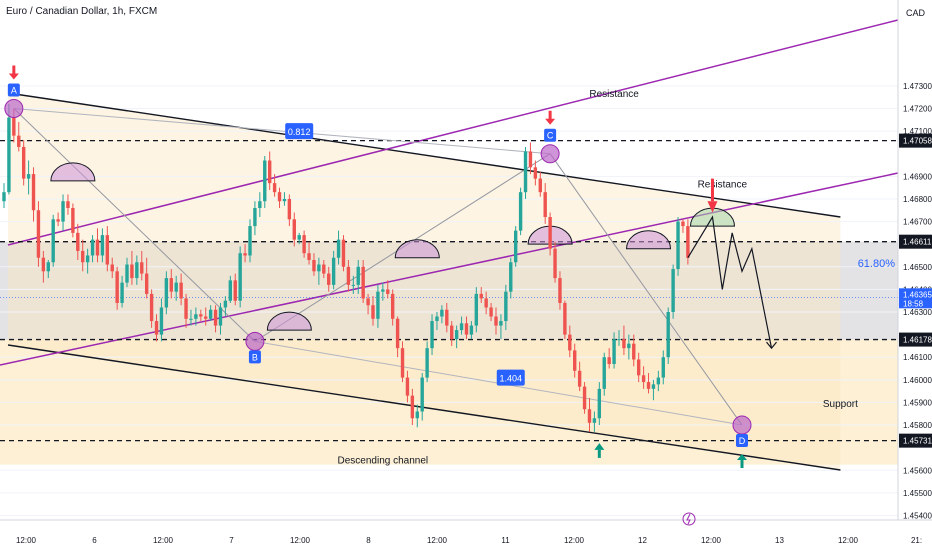  What do you see at coordinates (917, 222) in the screenshot?
I see `price-tick-label: 1.46700` at bounding box center [917, 222].